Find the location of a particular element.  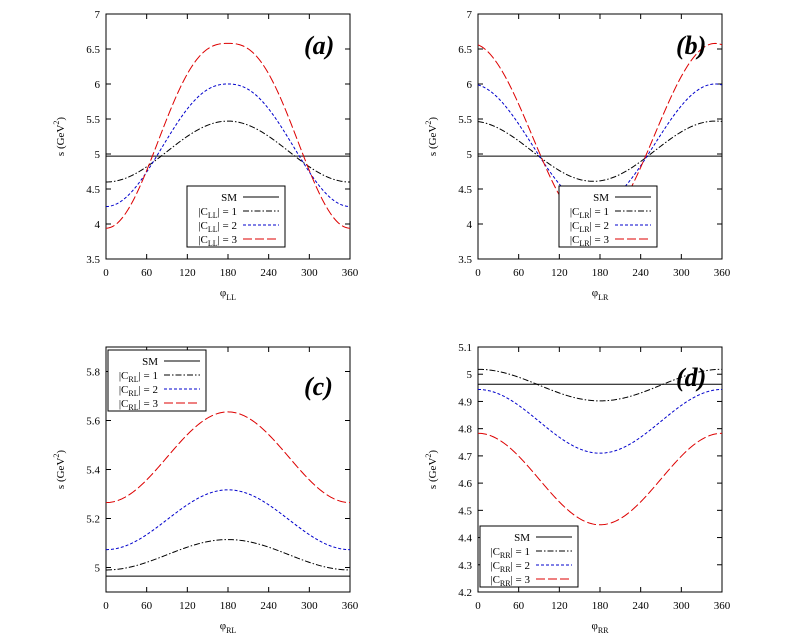

x-axis-label: φRR is located at coordinates (600, 627).